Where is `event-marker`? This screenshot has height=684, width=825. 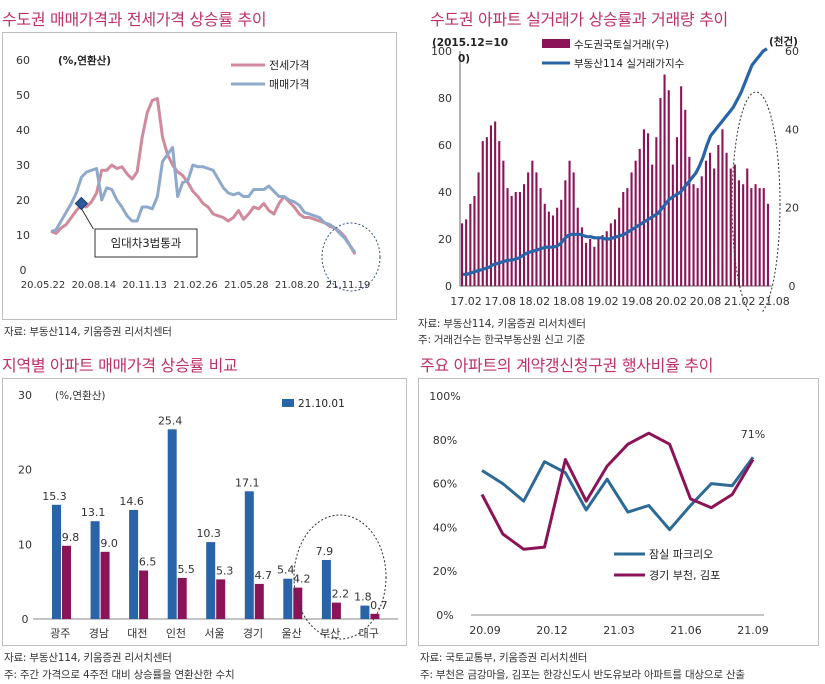 event-marker is located at coordinates (81, 203).